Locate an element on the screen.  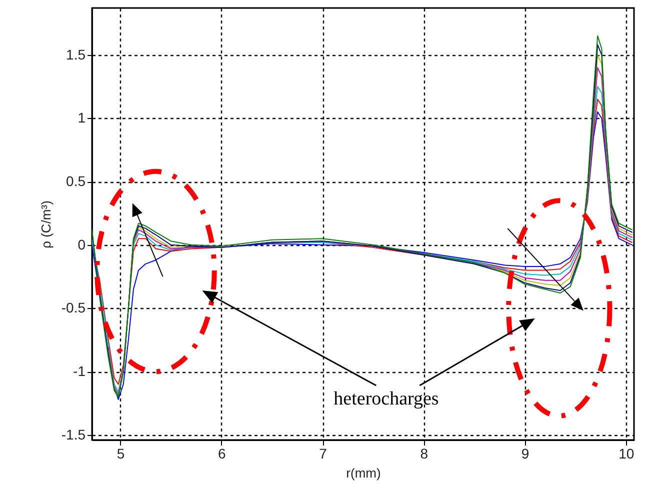
x-tick-label: 10 is located at coordinates (626, 454).